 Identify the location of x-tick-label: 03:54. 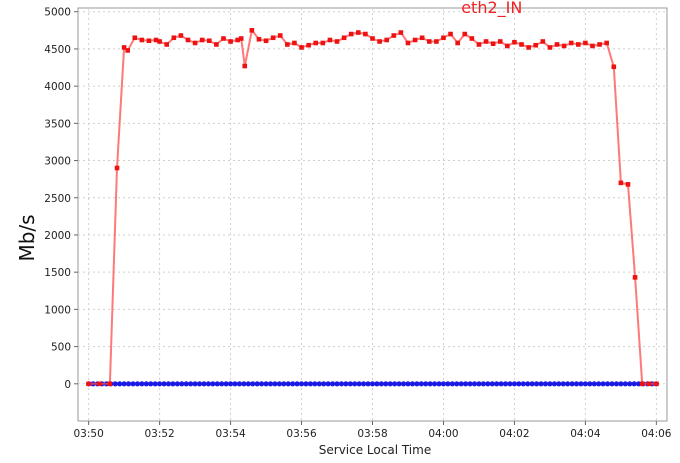
(230, 434).